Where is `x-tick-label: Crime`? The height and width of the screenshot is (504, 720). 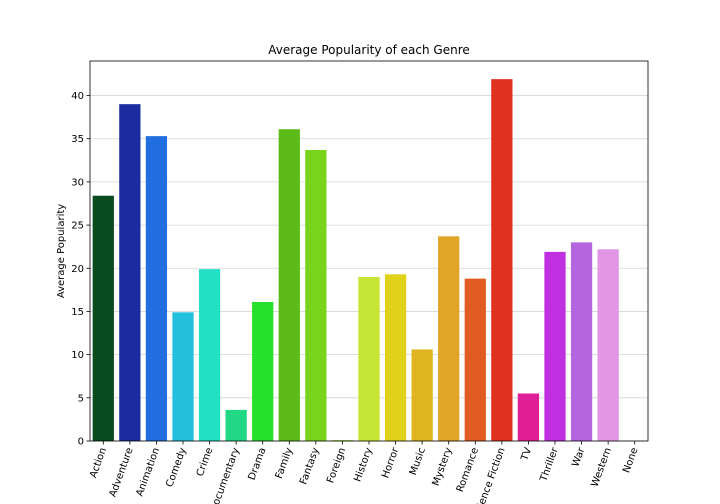
x-tick-label: Crime is located at coordinates (205, 462).